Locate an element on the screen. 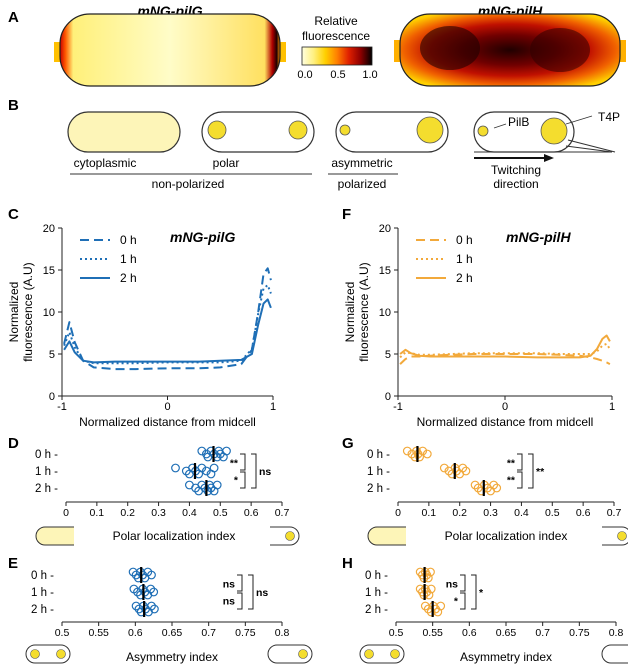  symmetric-cell-icon is located at coordinates (48, 654).